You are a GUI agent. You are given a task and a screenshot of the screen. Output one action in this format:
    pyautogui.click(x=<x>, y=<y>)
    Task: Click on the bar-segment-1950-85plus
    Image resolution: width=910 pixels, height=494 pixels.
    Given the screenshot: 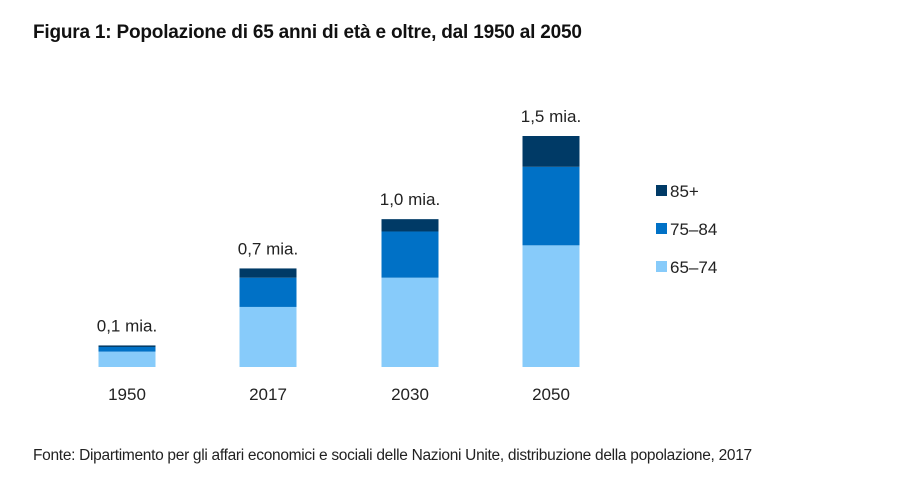 What is the action you would take?
    pyautogui.click(x=127, y=346)
    